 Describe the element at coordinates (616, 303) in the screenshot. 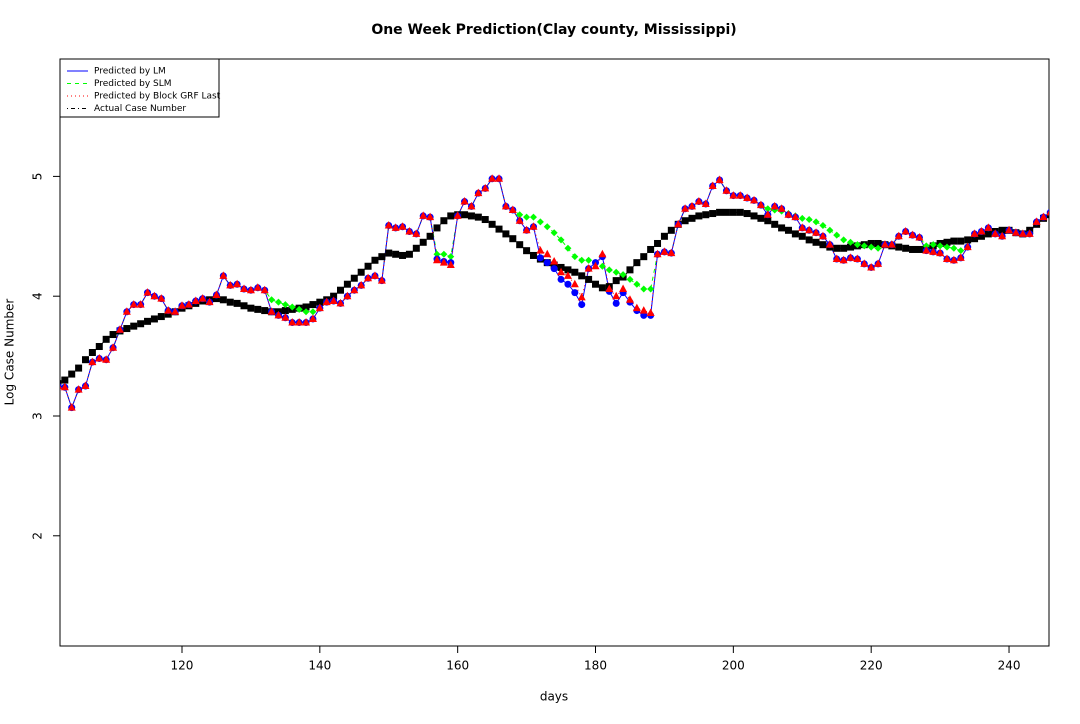

I see `circle-marker` at that location.